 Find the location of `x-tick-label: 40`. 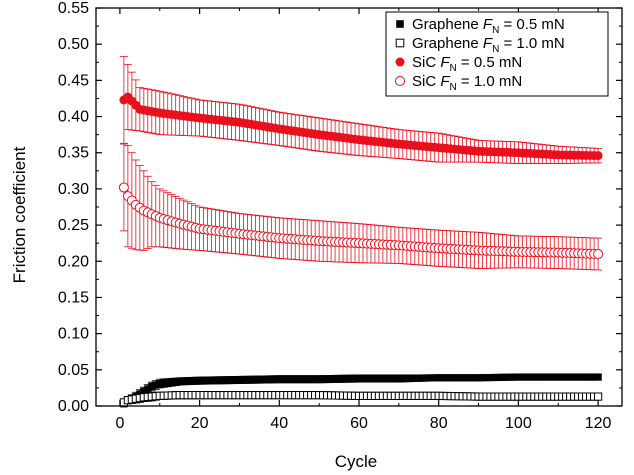

x-tick-label: 40 is located at coordinates (279, 423).